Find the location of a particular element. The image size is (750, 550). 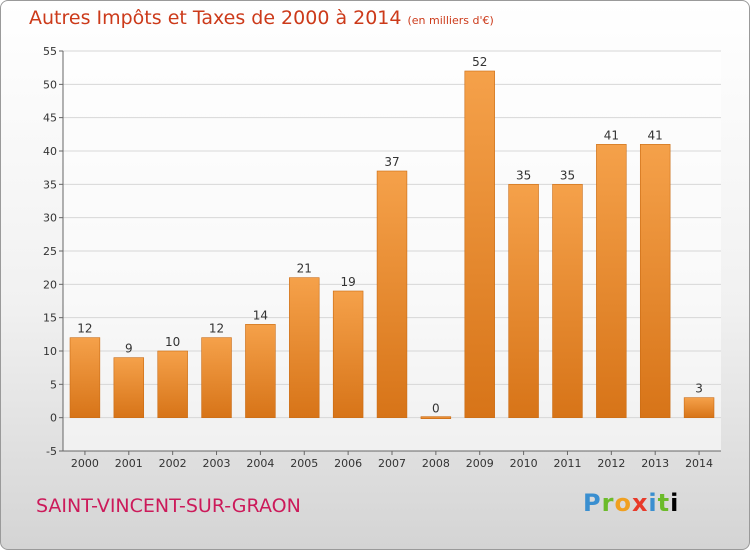

y-tick-label: 0 is located at coordinates (53, 418).